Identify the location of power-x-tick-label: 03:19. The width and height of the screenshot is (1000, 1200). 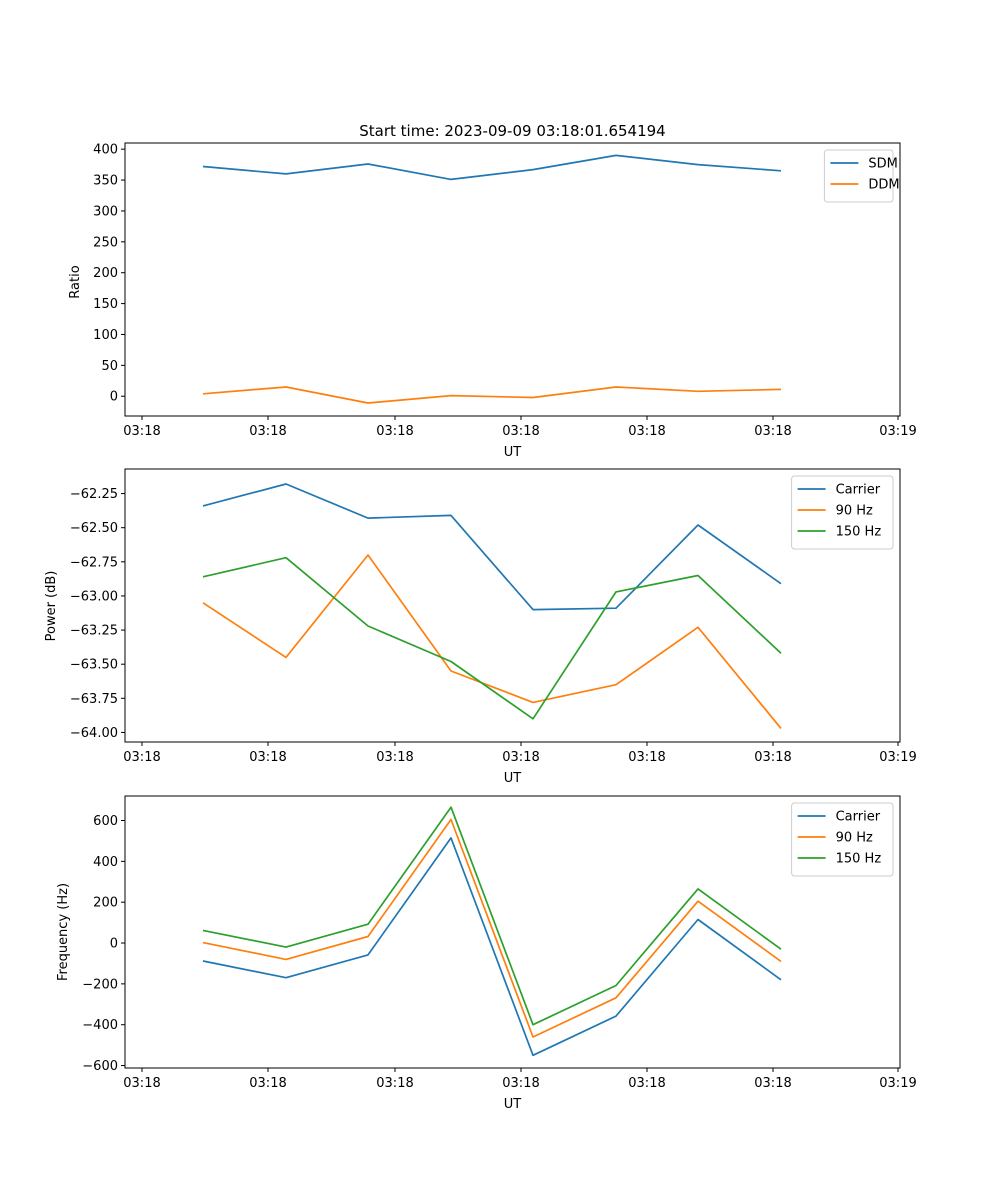
(897, 757).